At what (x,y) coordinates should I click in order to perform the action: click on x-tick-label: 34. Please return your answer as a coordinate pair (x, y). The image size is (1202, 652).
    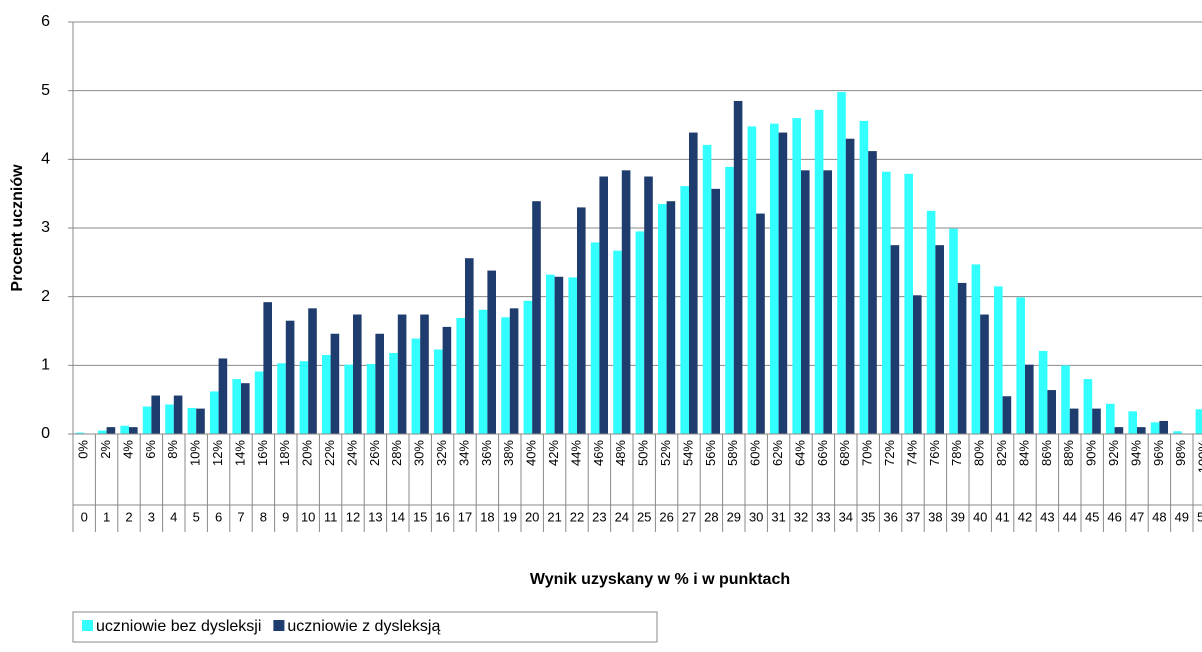
    Looking at the image, I should click on (846, 516).